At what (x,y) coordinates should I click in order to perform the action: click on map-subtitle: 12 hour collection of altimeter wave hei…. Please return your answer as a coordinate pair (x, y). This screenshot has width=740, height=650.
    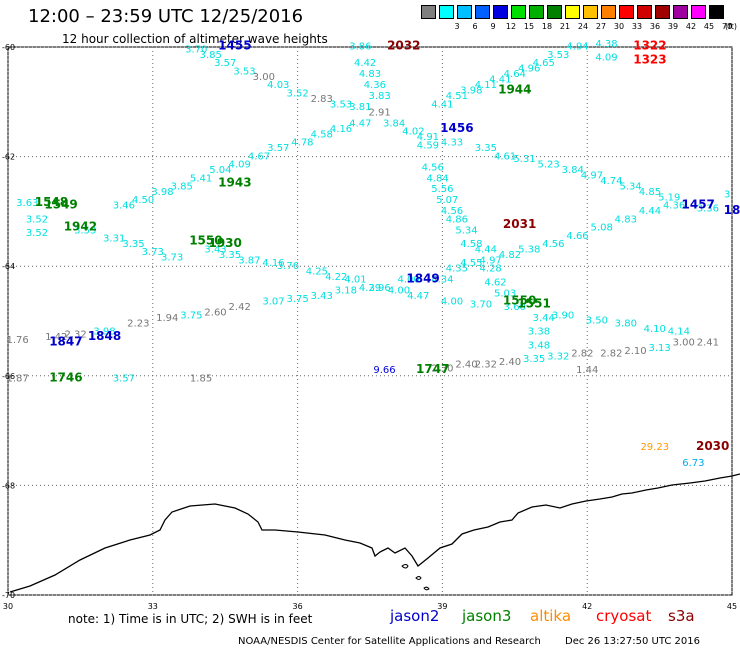
    Looking at the image, I should click on (195, 39).